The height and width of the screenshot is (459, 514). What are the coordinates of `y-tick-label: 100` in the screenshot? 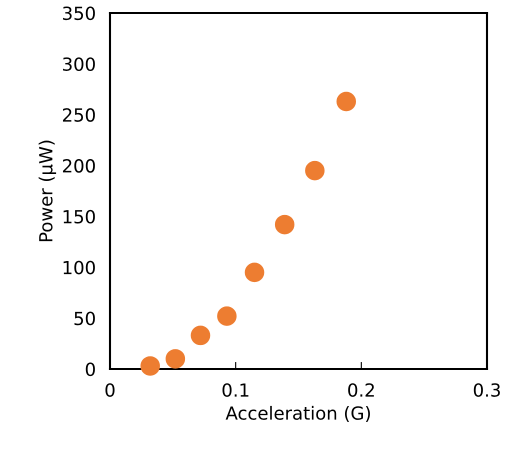 It's located at (79, 267).